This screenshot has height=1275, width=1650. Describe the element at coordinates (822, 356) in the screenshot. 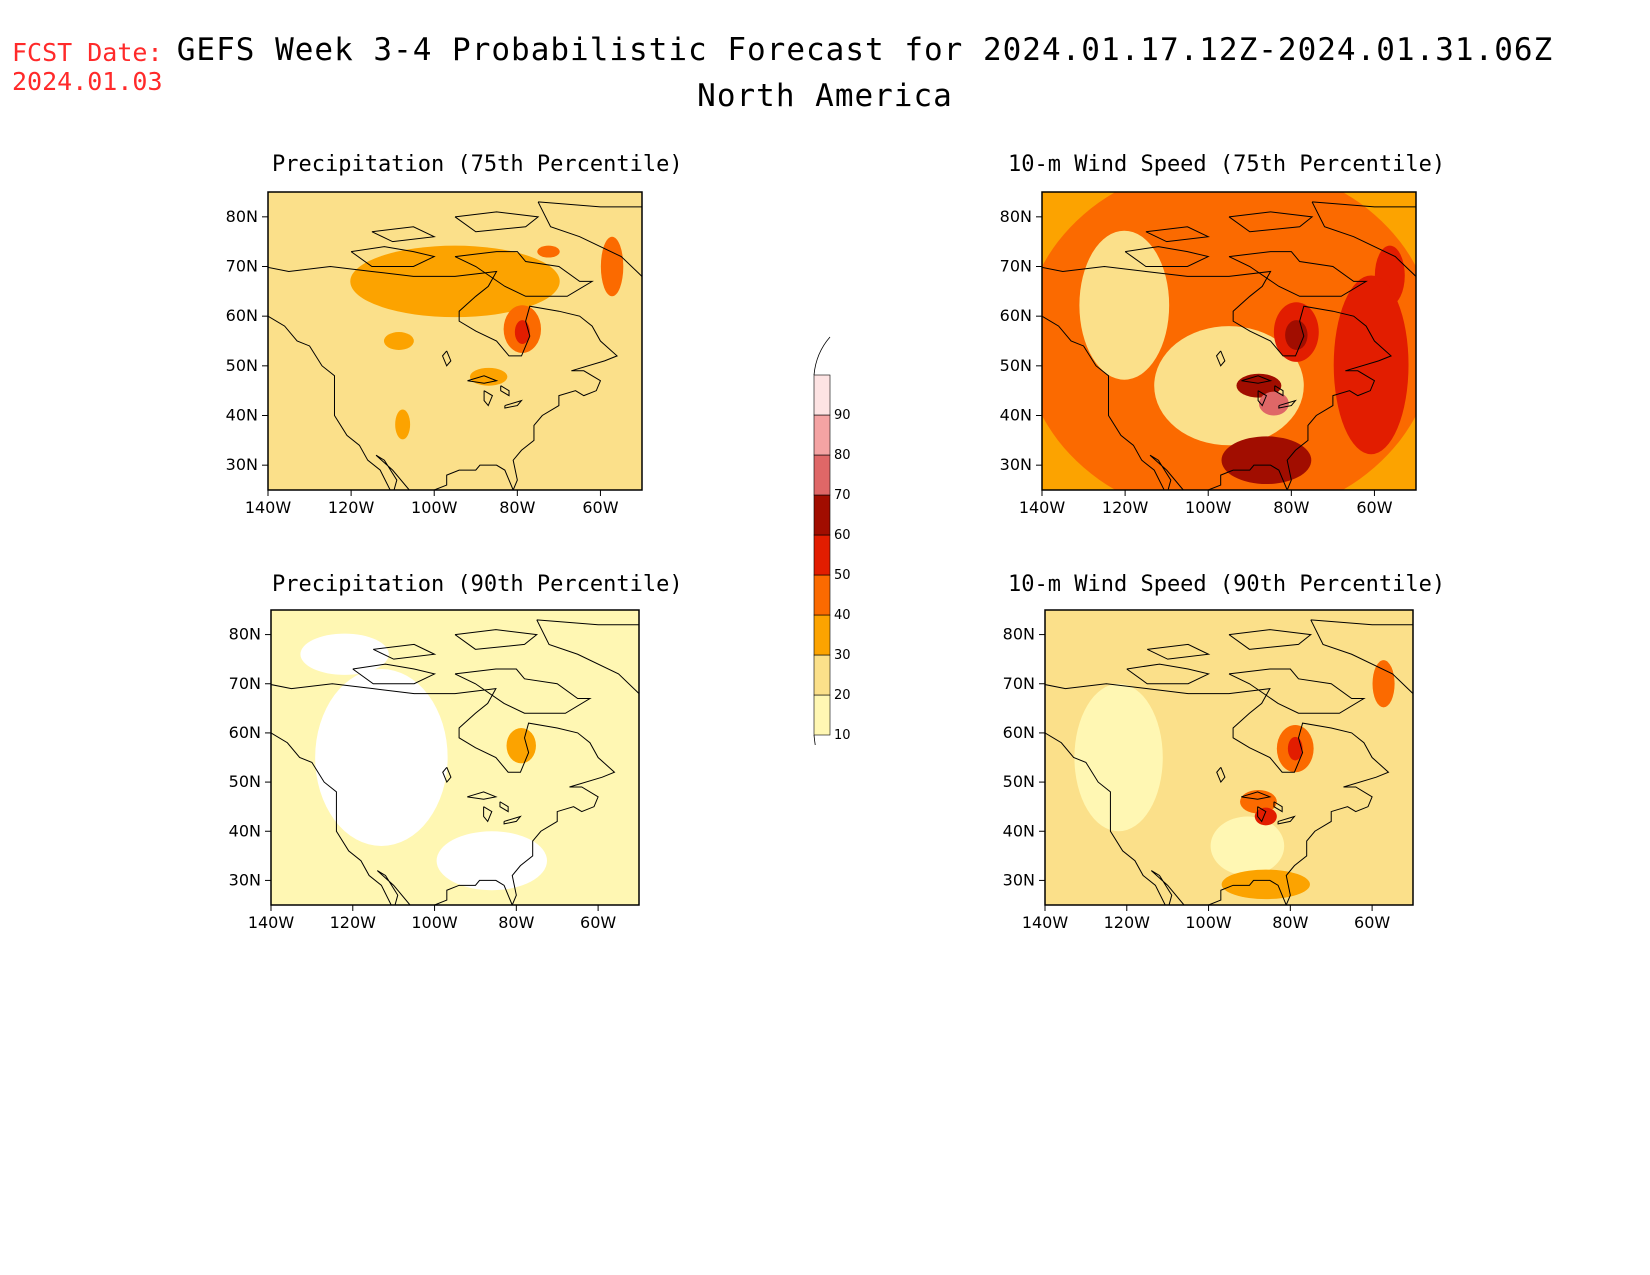

I see `colorbar-top-cap` at that location.